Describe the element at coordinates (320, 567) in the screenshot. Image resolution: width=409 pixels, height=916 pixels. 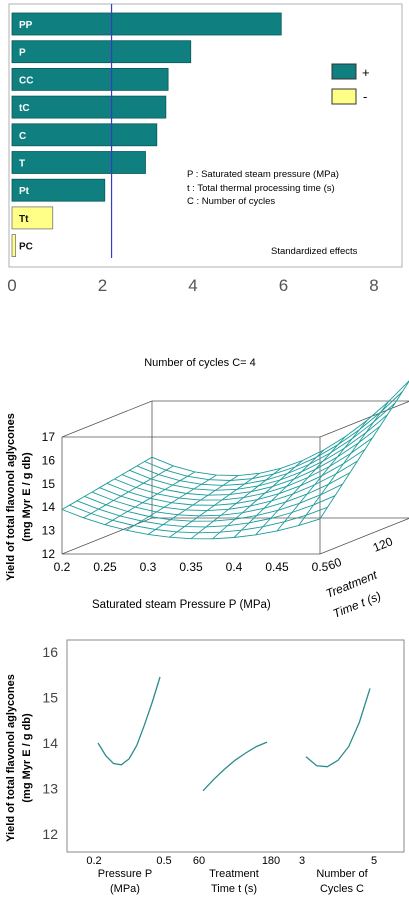
I see `surface-xtick: 0.5` at that location.